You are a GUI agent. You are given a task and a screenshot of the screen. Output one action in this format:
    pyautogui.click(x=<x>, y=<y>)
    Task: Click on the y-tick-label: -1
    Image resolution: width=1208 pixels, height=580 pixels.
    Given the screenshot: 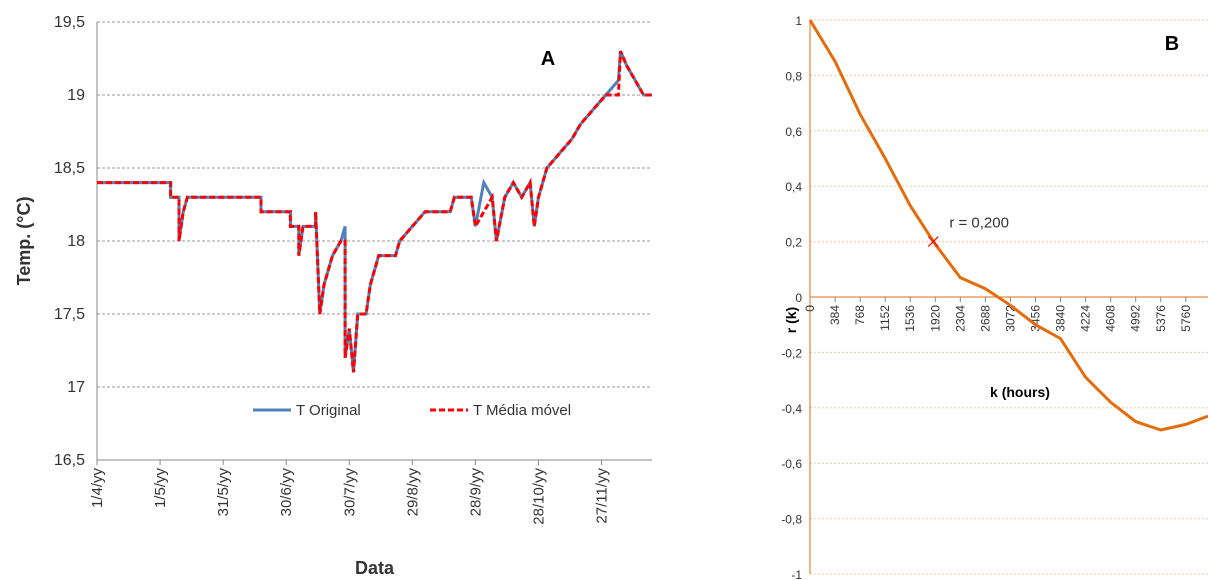 What is the action you would take?
    pyautogui.click(x=796, y=574)
    